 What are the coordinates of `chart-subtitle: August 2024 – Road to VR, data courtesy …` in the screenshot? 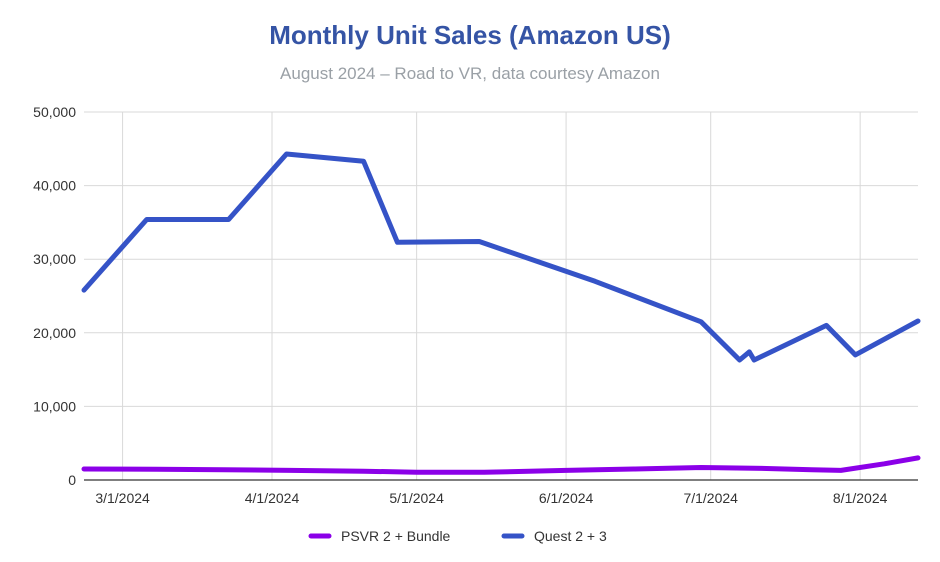 It's located at (470, 73).